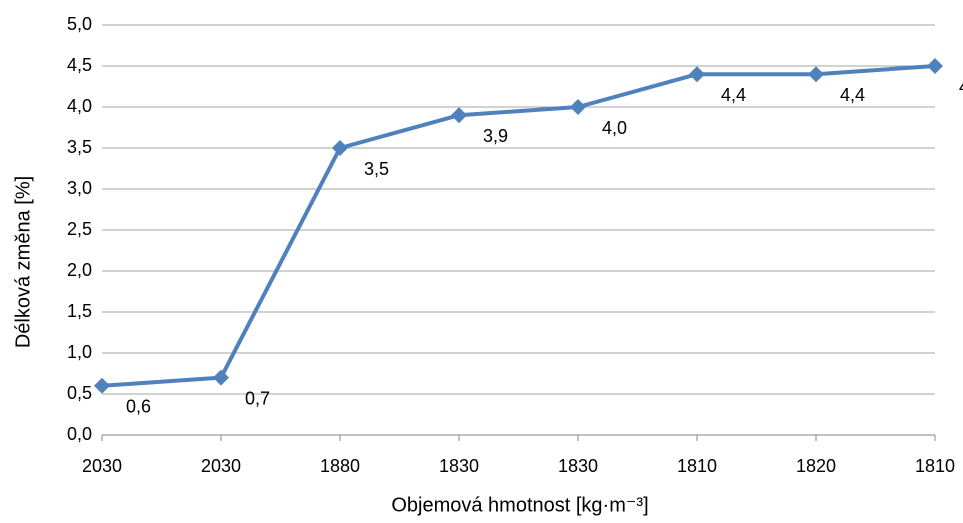  Describe the element at coordinates (23, 262) in the screenshot. I see `y-axis-label: Délková změna [%]` at that location.